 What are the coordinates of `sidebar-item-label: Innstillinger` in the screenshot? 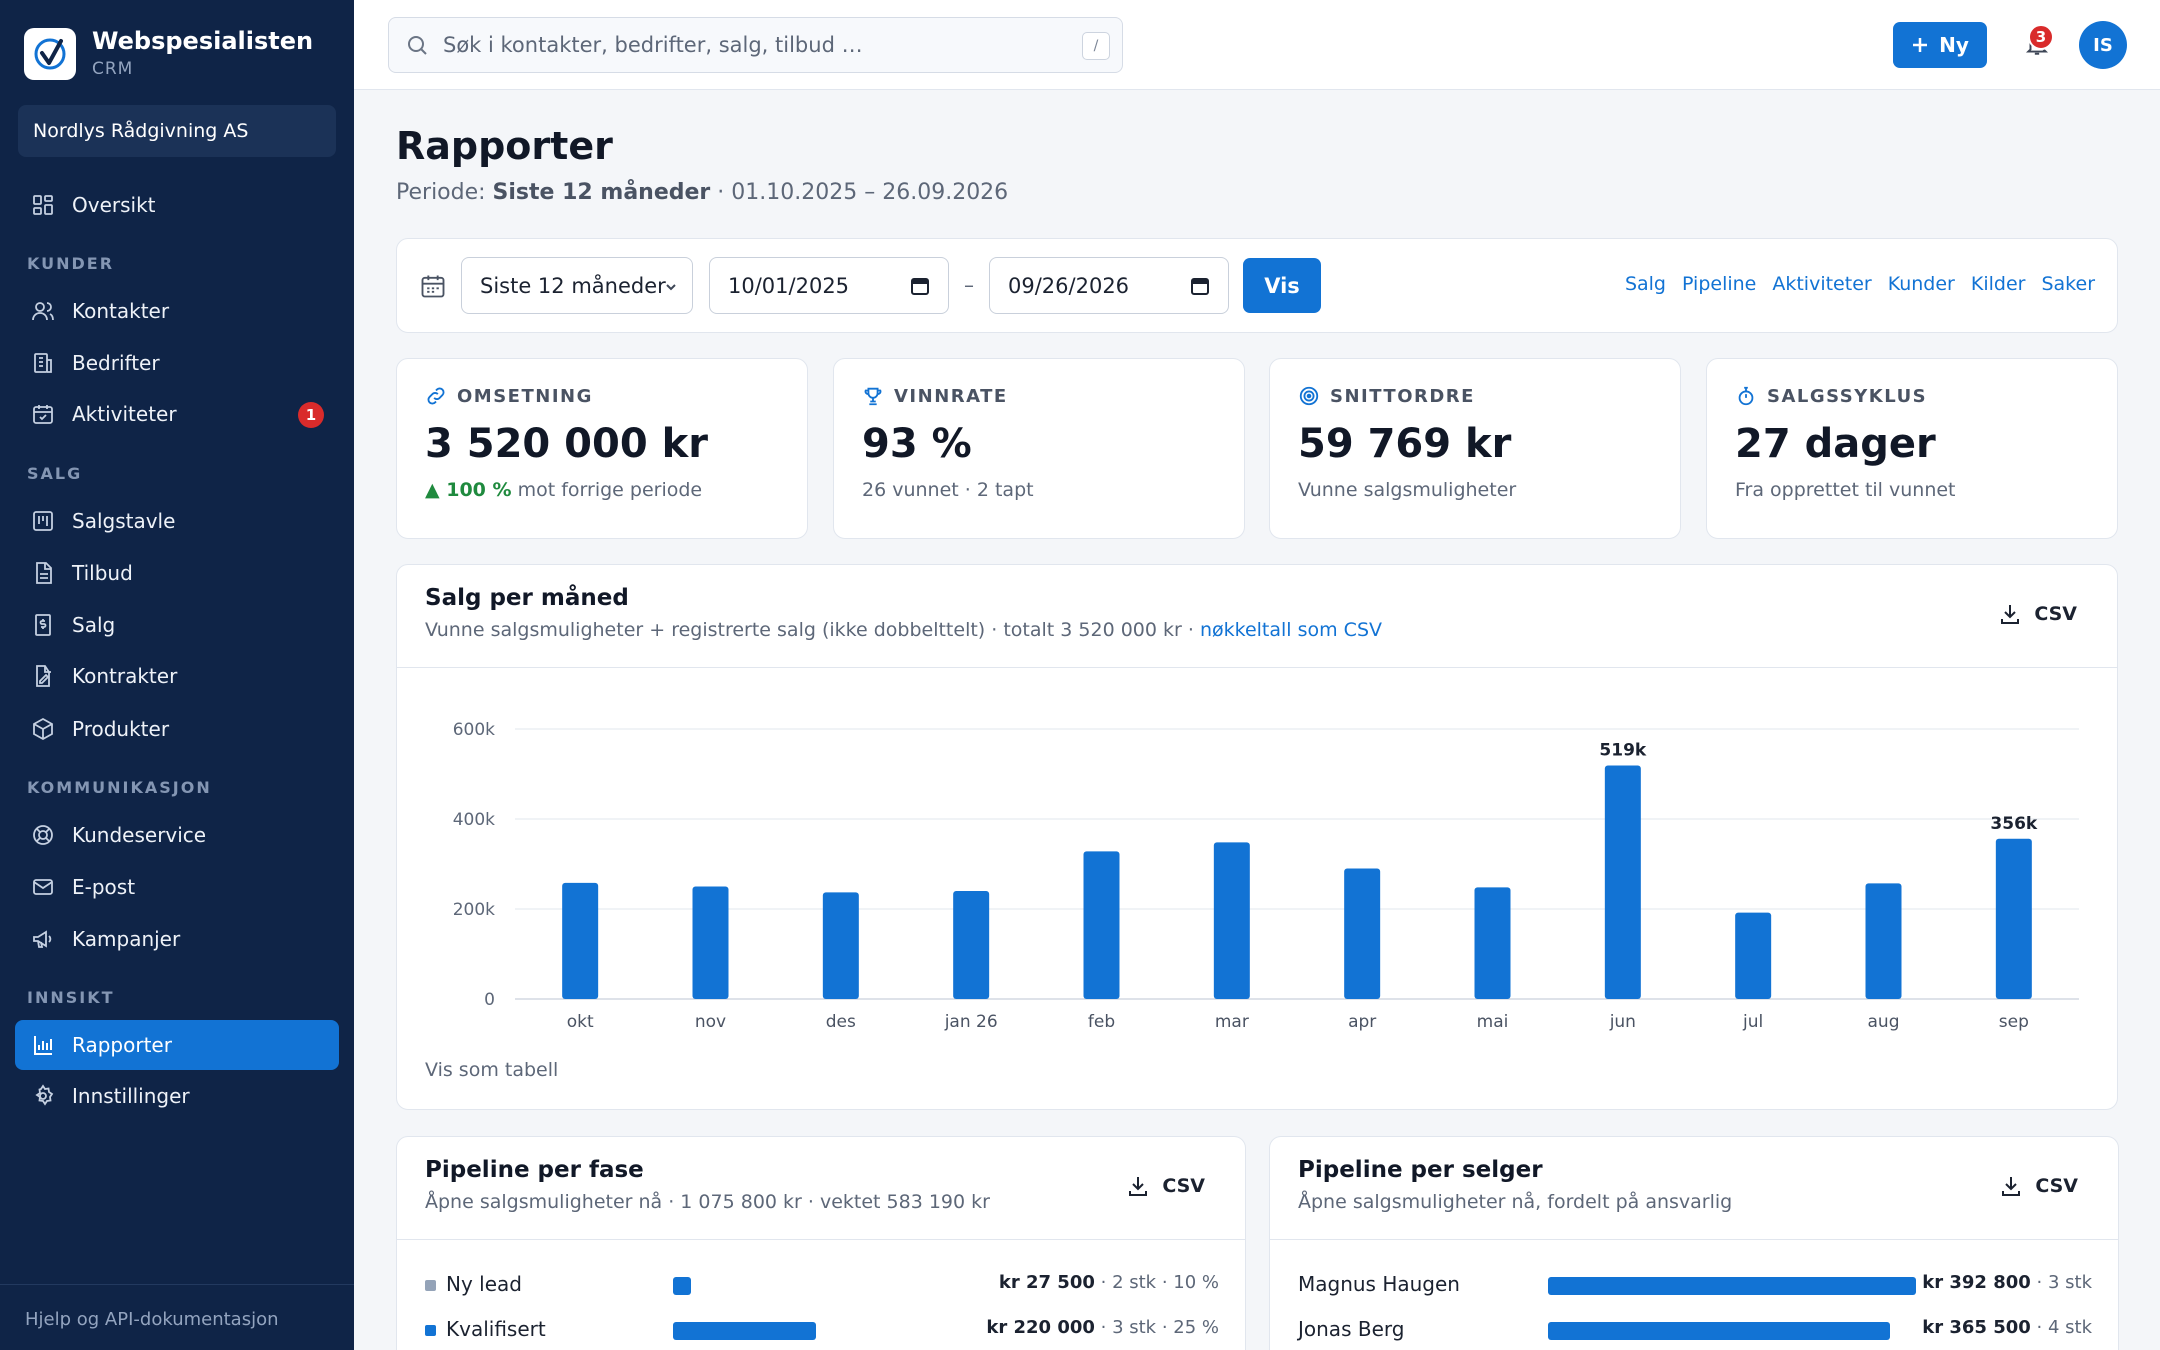 It's located at (131, 1096).